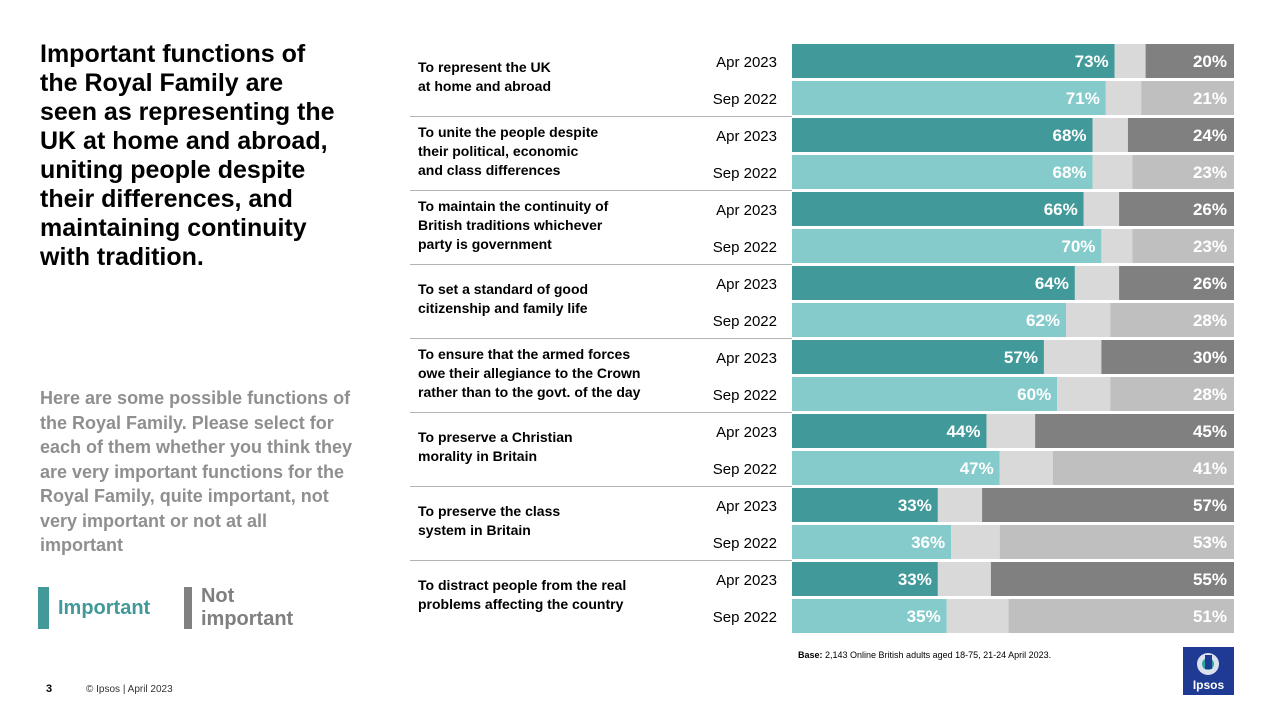 This screenshot has height=720, width=1280. What do you see at coordinates (1210, 616) in the screenshot?
I see `value-label-not-important: 51%` at bounding box center [1210, 616].